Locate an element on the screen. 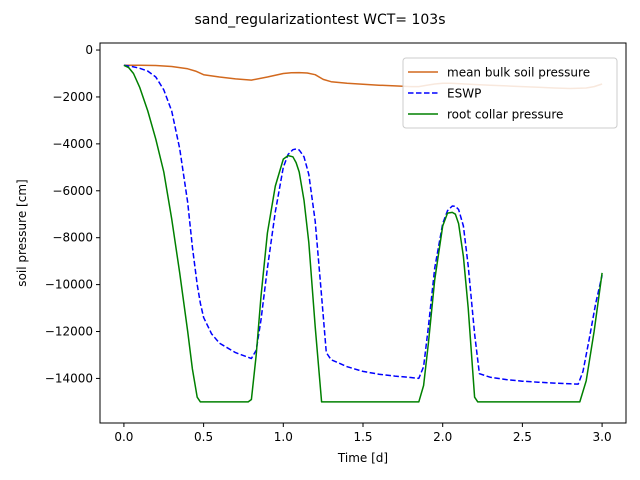 The height and width of the screenshot is (480, 640). x-axis-ticks: 0.0 0.5 1.0 1.5 2.0 2.5 3.0 is located at coordinates (363, 433).